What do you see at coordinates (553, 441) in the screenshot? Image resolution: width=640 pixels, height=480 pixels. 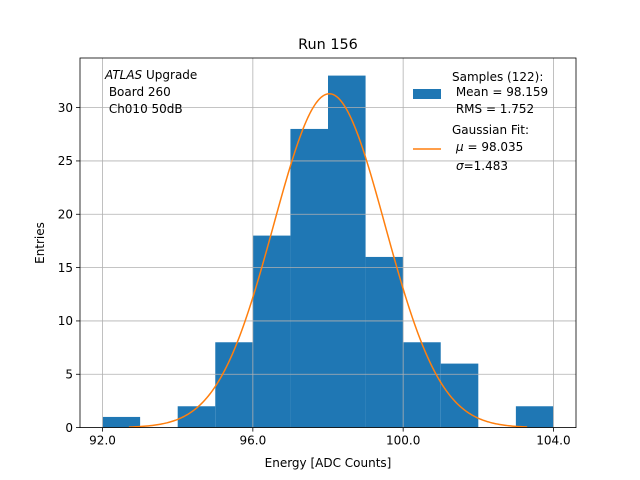 I see `x-tick-label: 104.0` at bounding box center [553, 441].